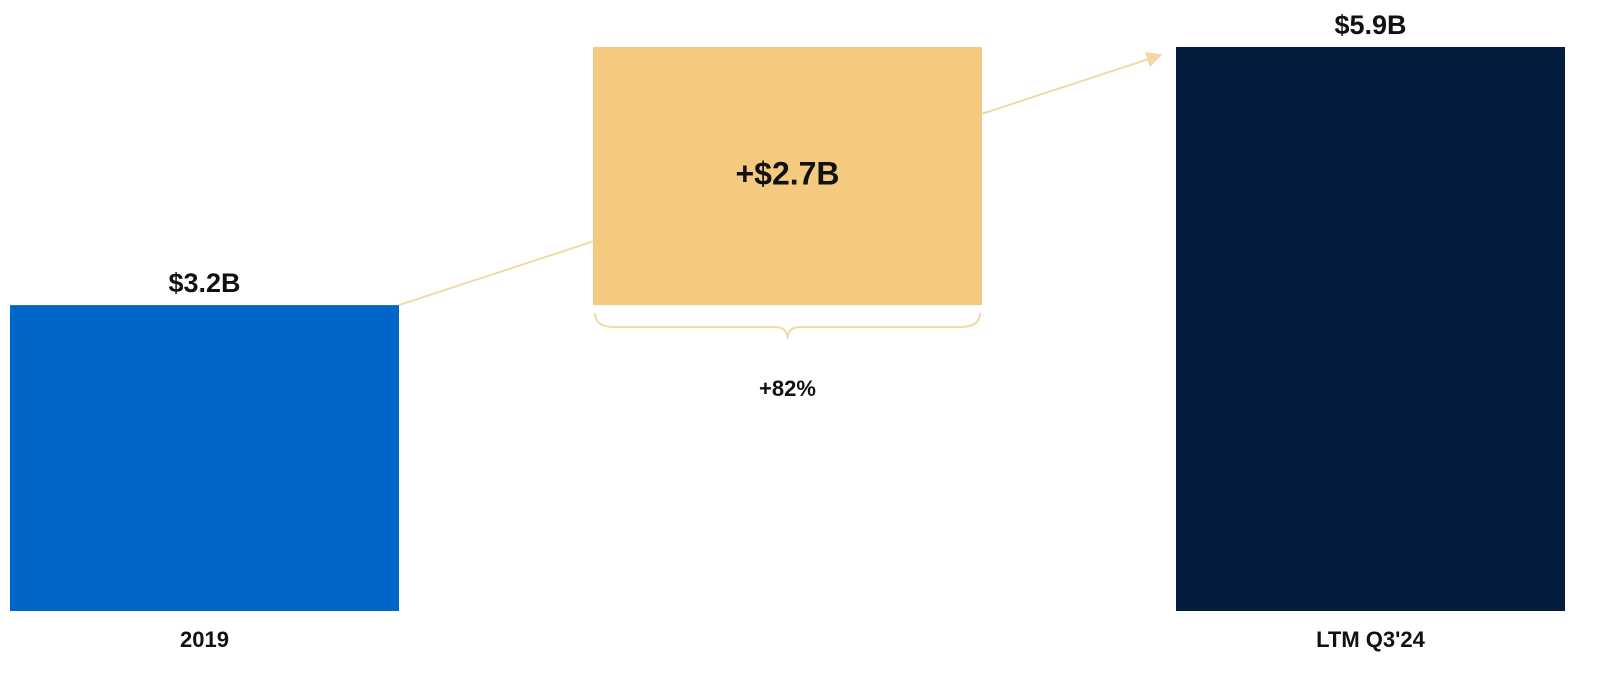  I want to click on brace, so click(787, 326).